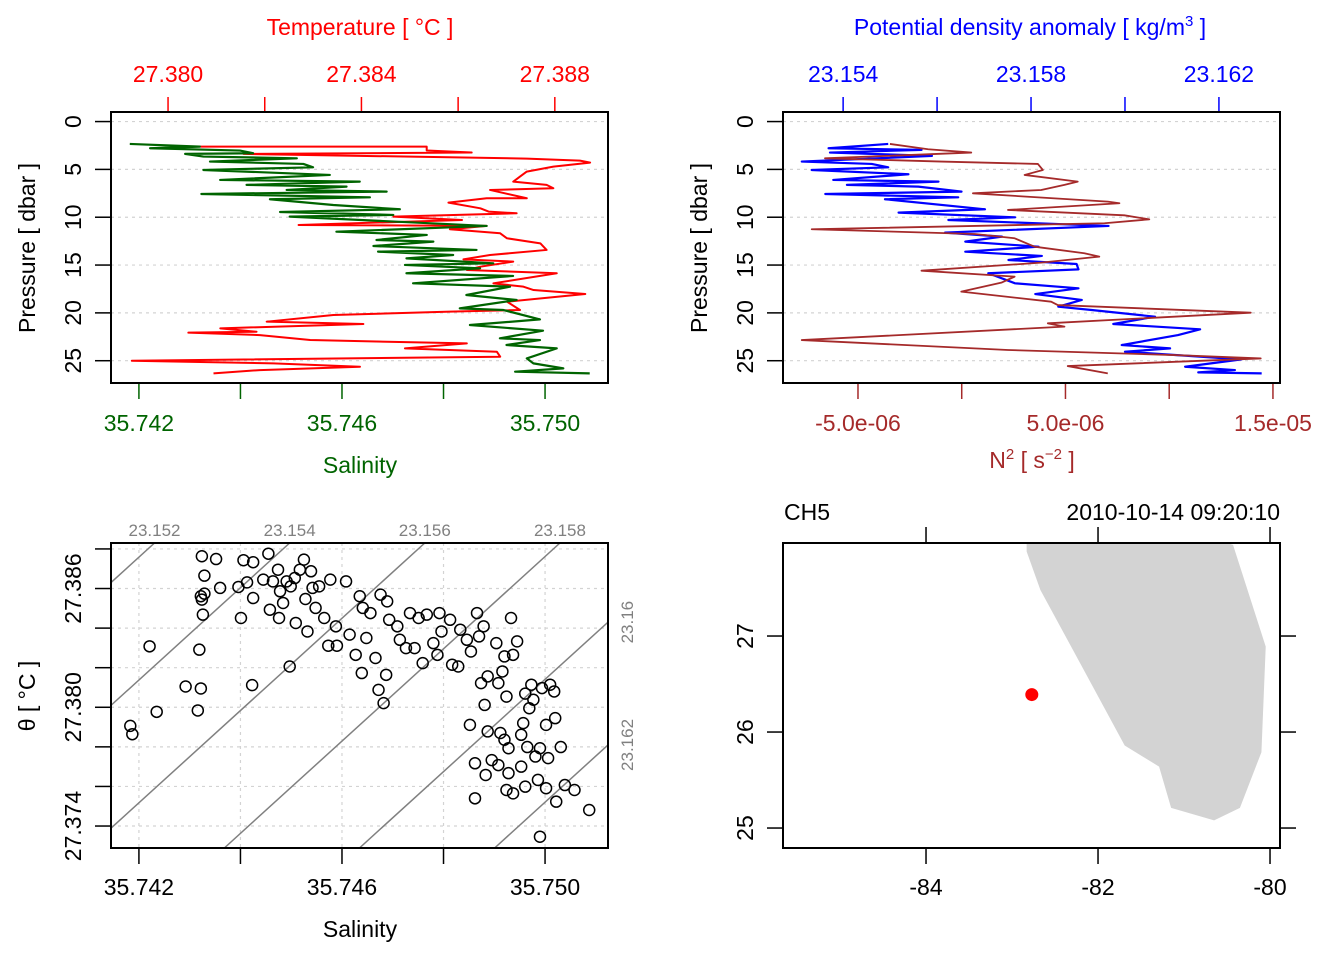 Image resolution: width=1344 pixels, height=960 pixels. I want to click on bottom-tick-label: 35.746, so click(342, 423).